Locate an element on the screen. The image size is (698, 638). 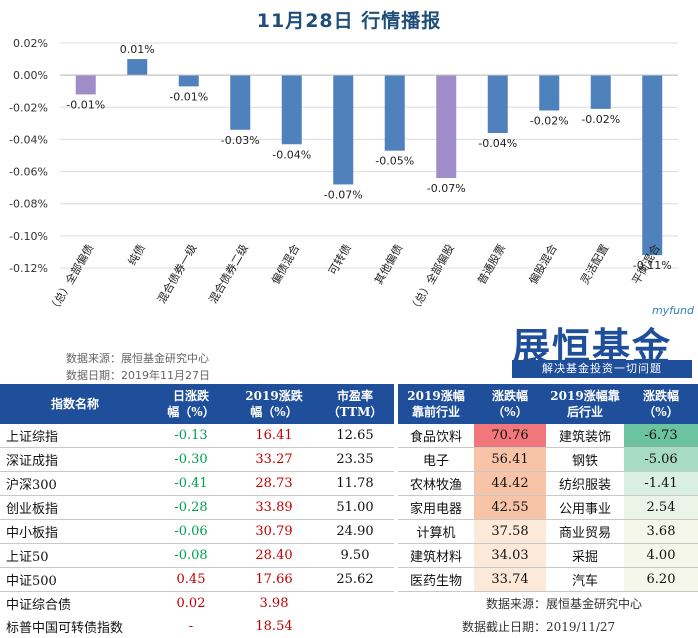
pe-cell: 25.62 is located at coordinates (355, 579).